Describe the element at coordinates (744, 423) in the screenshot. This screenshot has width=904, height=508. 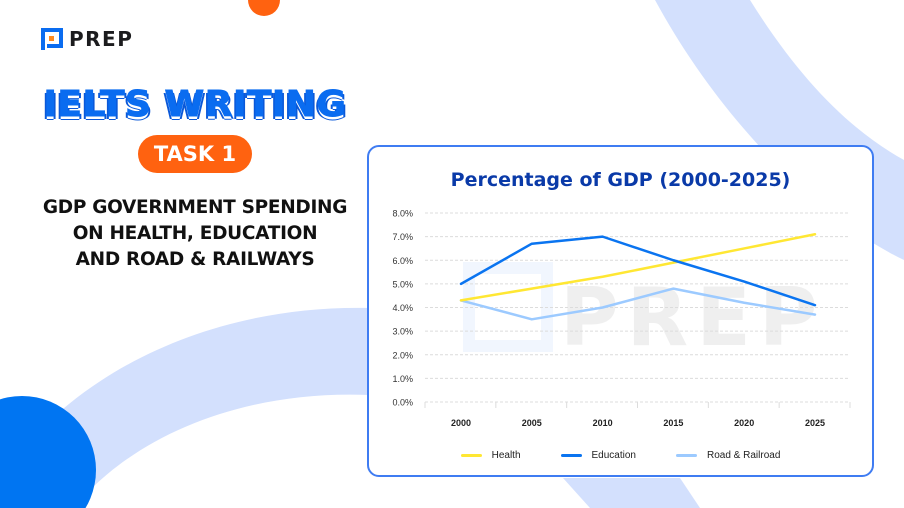
I see `x-tick-label: 2020` at that location.